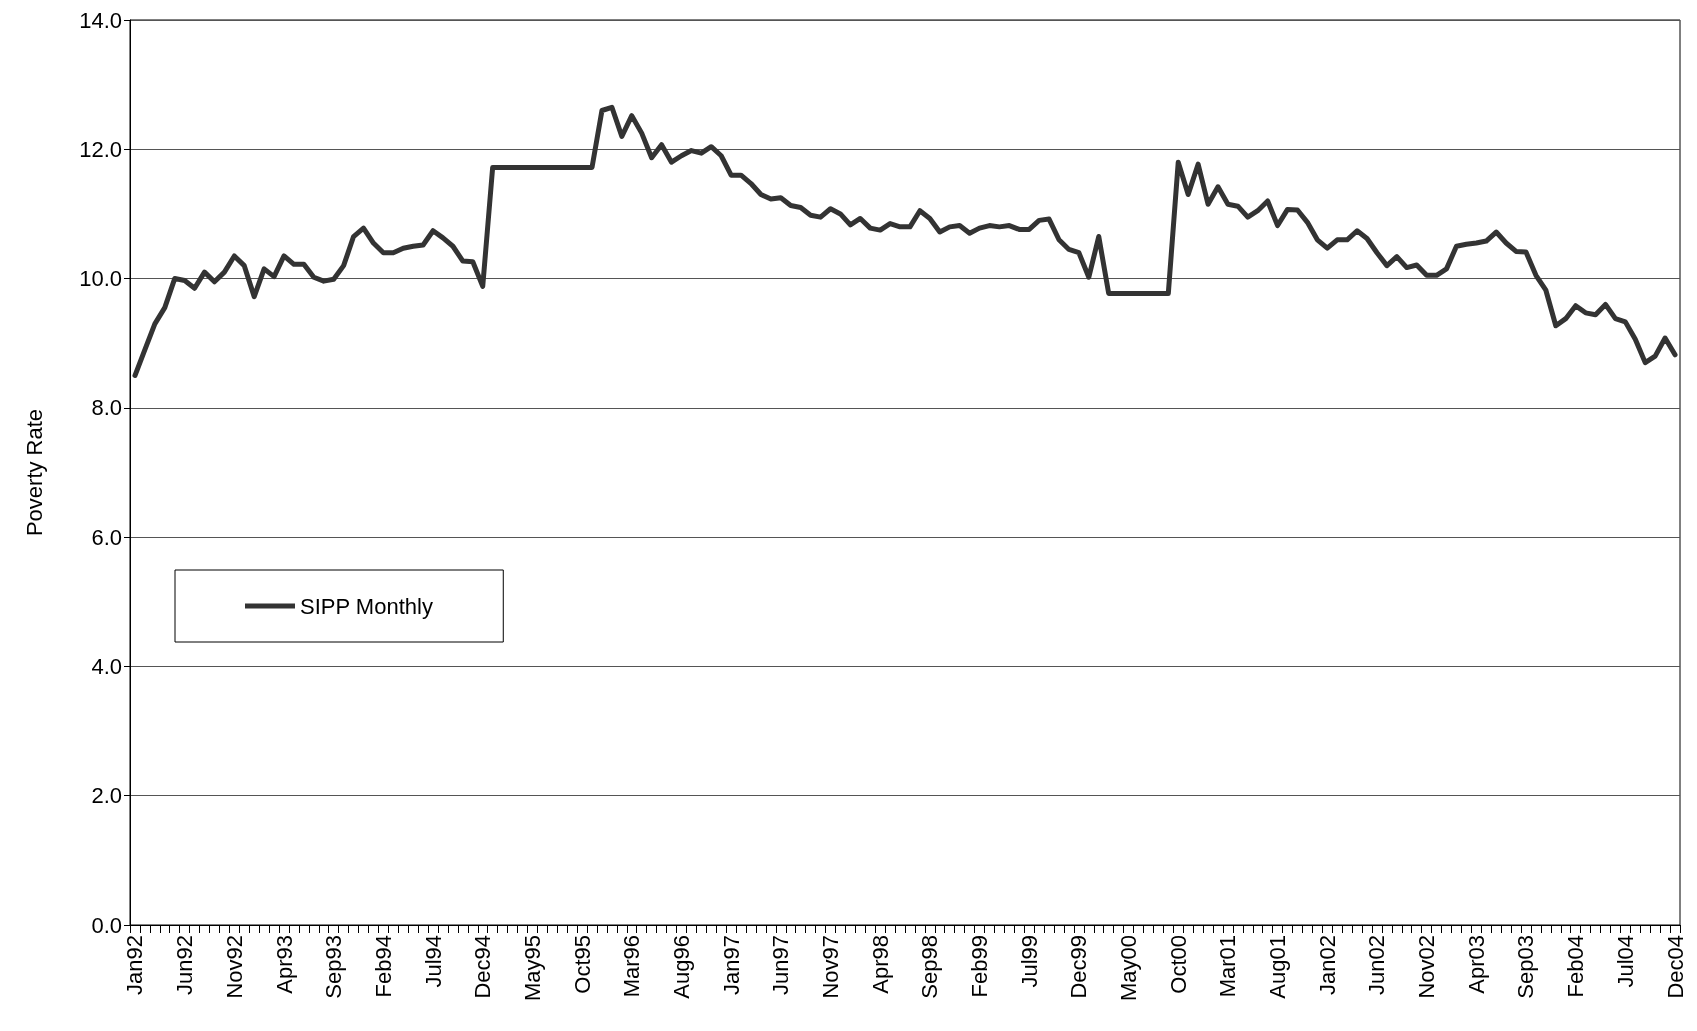  I want to click on x-tick-label: Jan02, so click(1327, 965).